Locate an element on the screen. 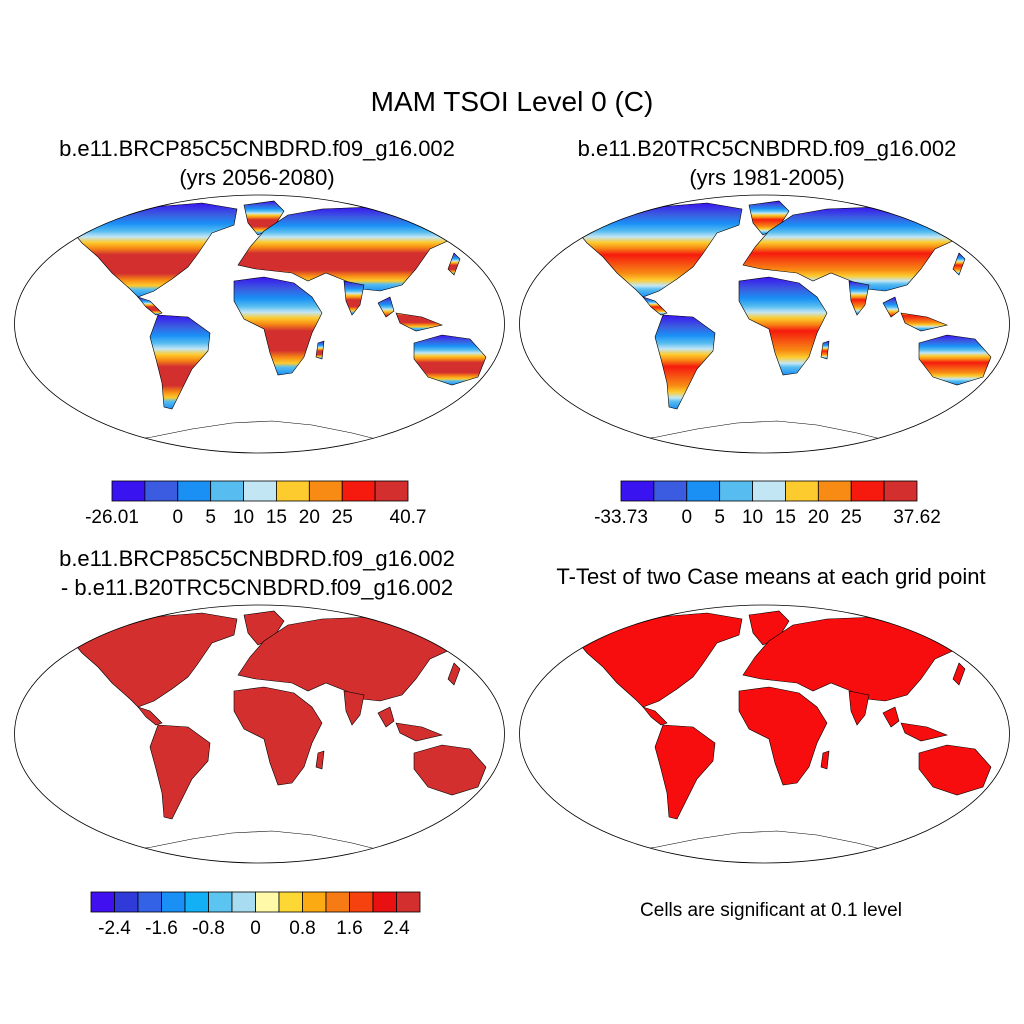  colorbar-tick-label: 1.6 is located at coordinates (349, 928).